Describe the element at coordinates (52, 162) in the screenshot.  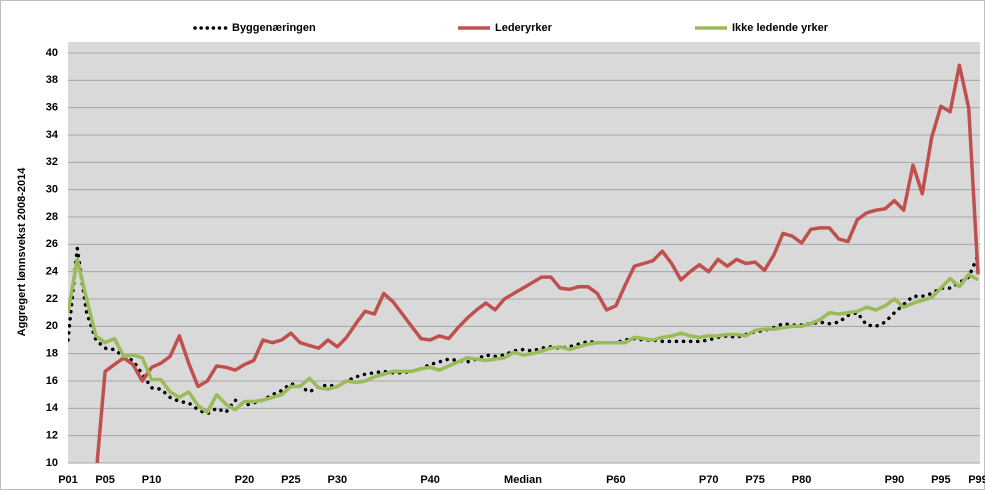
I see `y-tick-label: 32` at that location.